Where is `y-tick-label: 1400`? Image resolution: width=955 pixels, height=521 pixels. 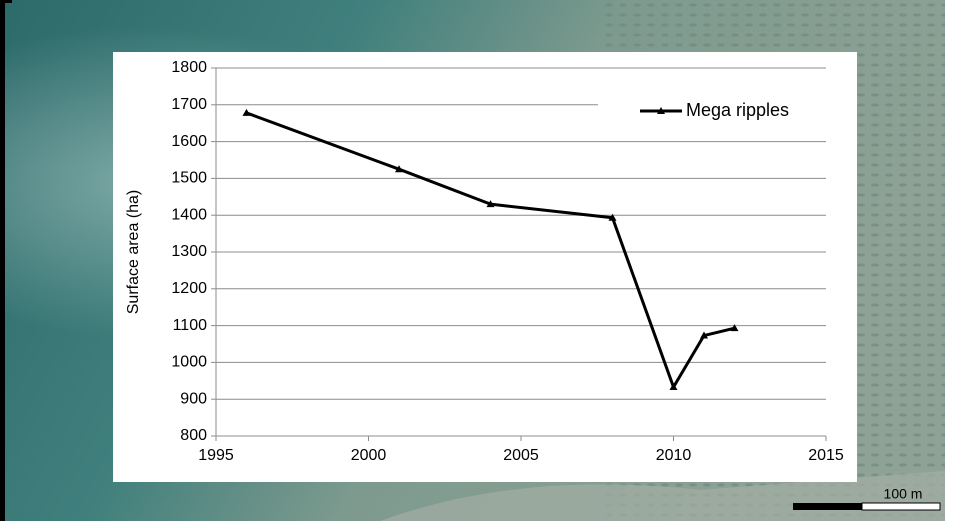 y-tick-label: 1400 is located at coordinates (189, 214).